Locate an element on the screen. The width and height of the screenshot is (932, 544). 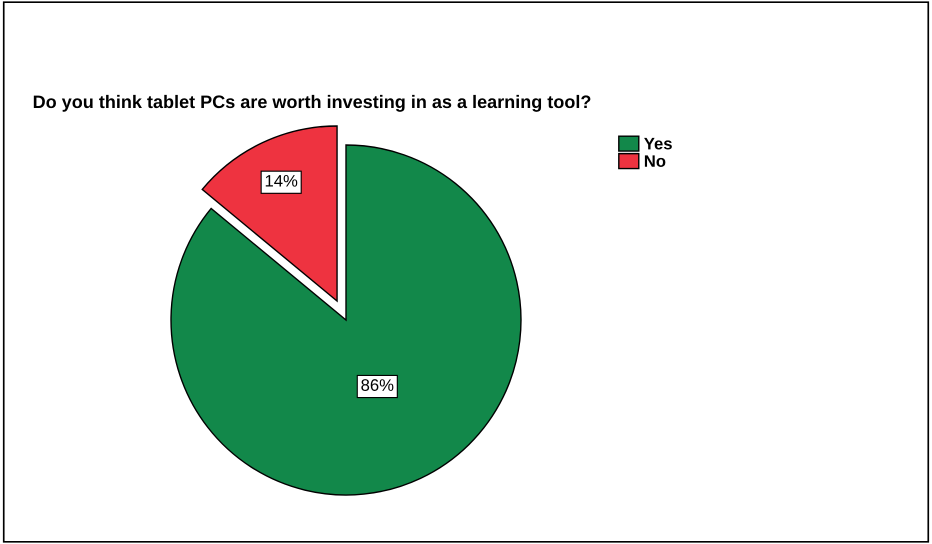
legend-label: Yes is located at coordinates (658, 144).